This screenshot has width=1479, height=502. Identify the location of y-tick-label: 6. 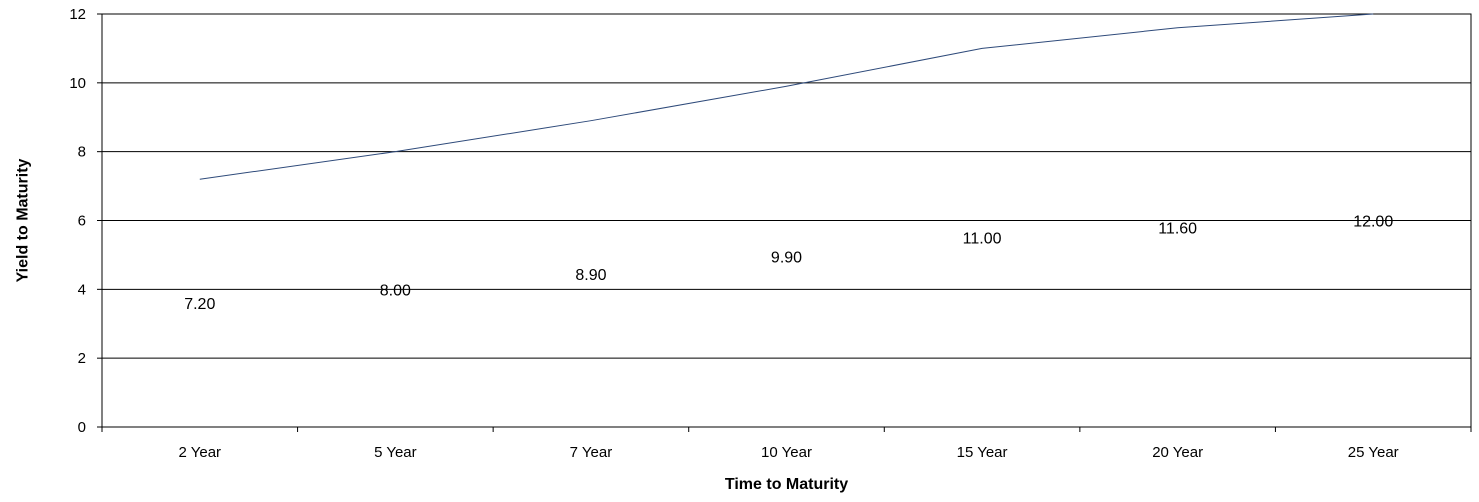
(82, 221).